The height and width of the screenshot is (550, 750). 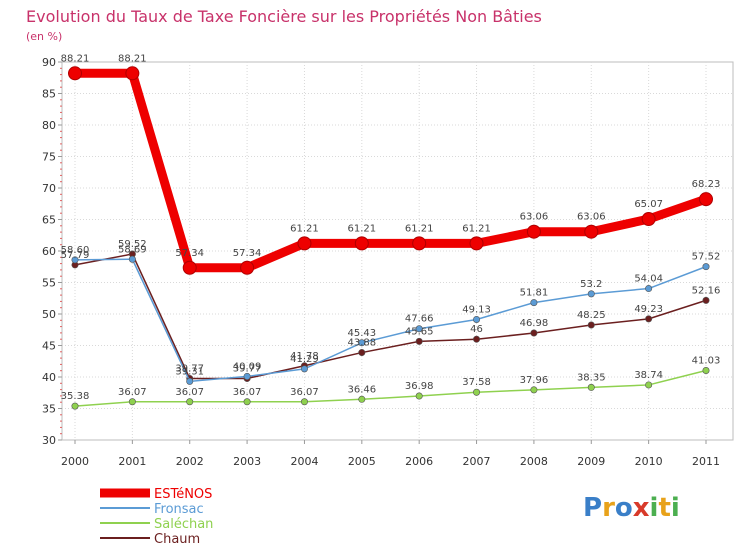 I want to click on legend-label: Saléchan, so click(x=183, y=524).